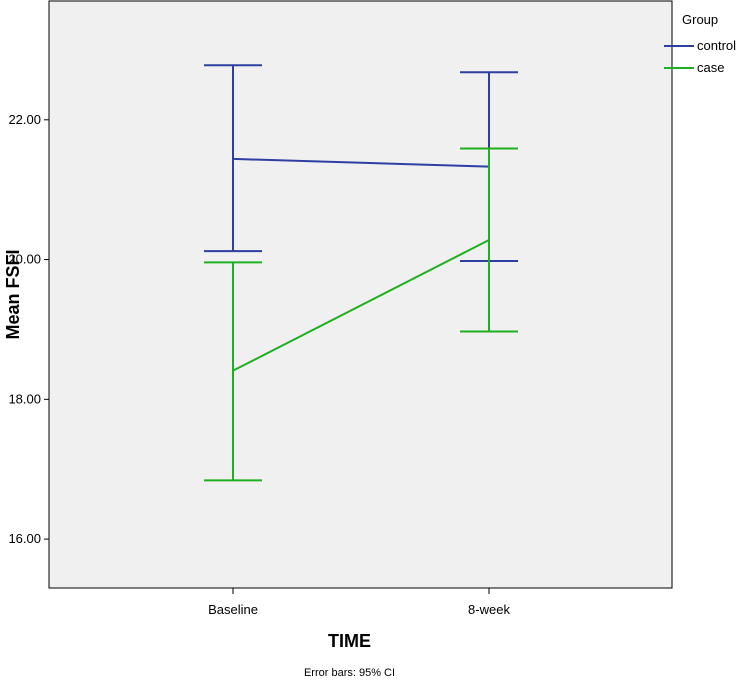  Describe the element at coordinates (28, 329) in the screenshot. I see `y-axis: 16.00 18.00 20.00 22.00` at that location.